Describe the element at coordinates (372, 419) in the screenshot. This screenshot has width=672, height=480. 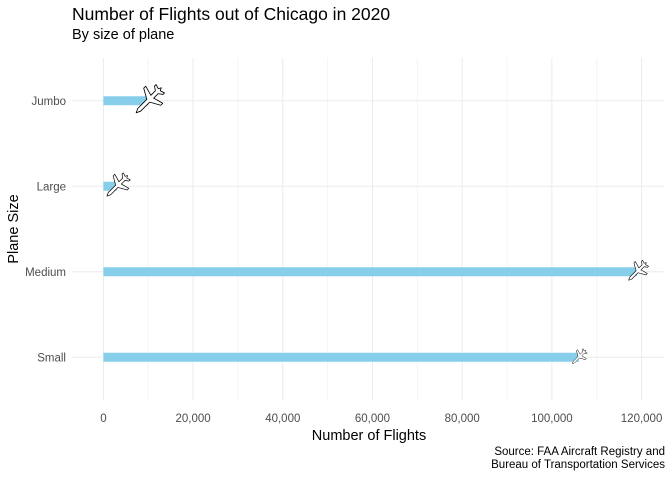
I see `x-tick-label: 60,000` at that location.